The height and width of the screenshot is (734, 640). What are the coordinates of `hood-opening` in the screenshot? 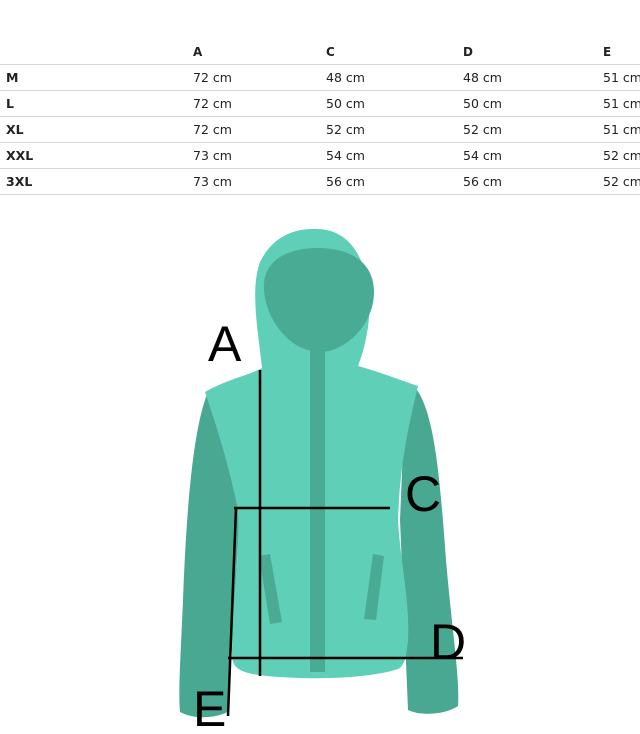 It's located at (318, 300).